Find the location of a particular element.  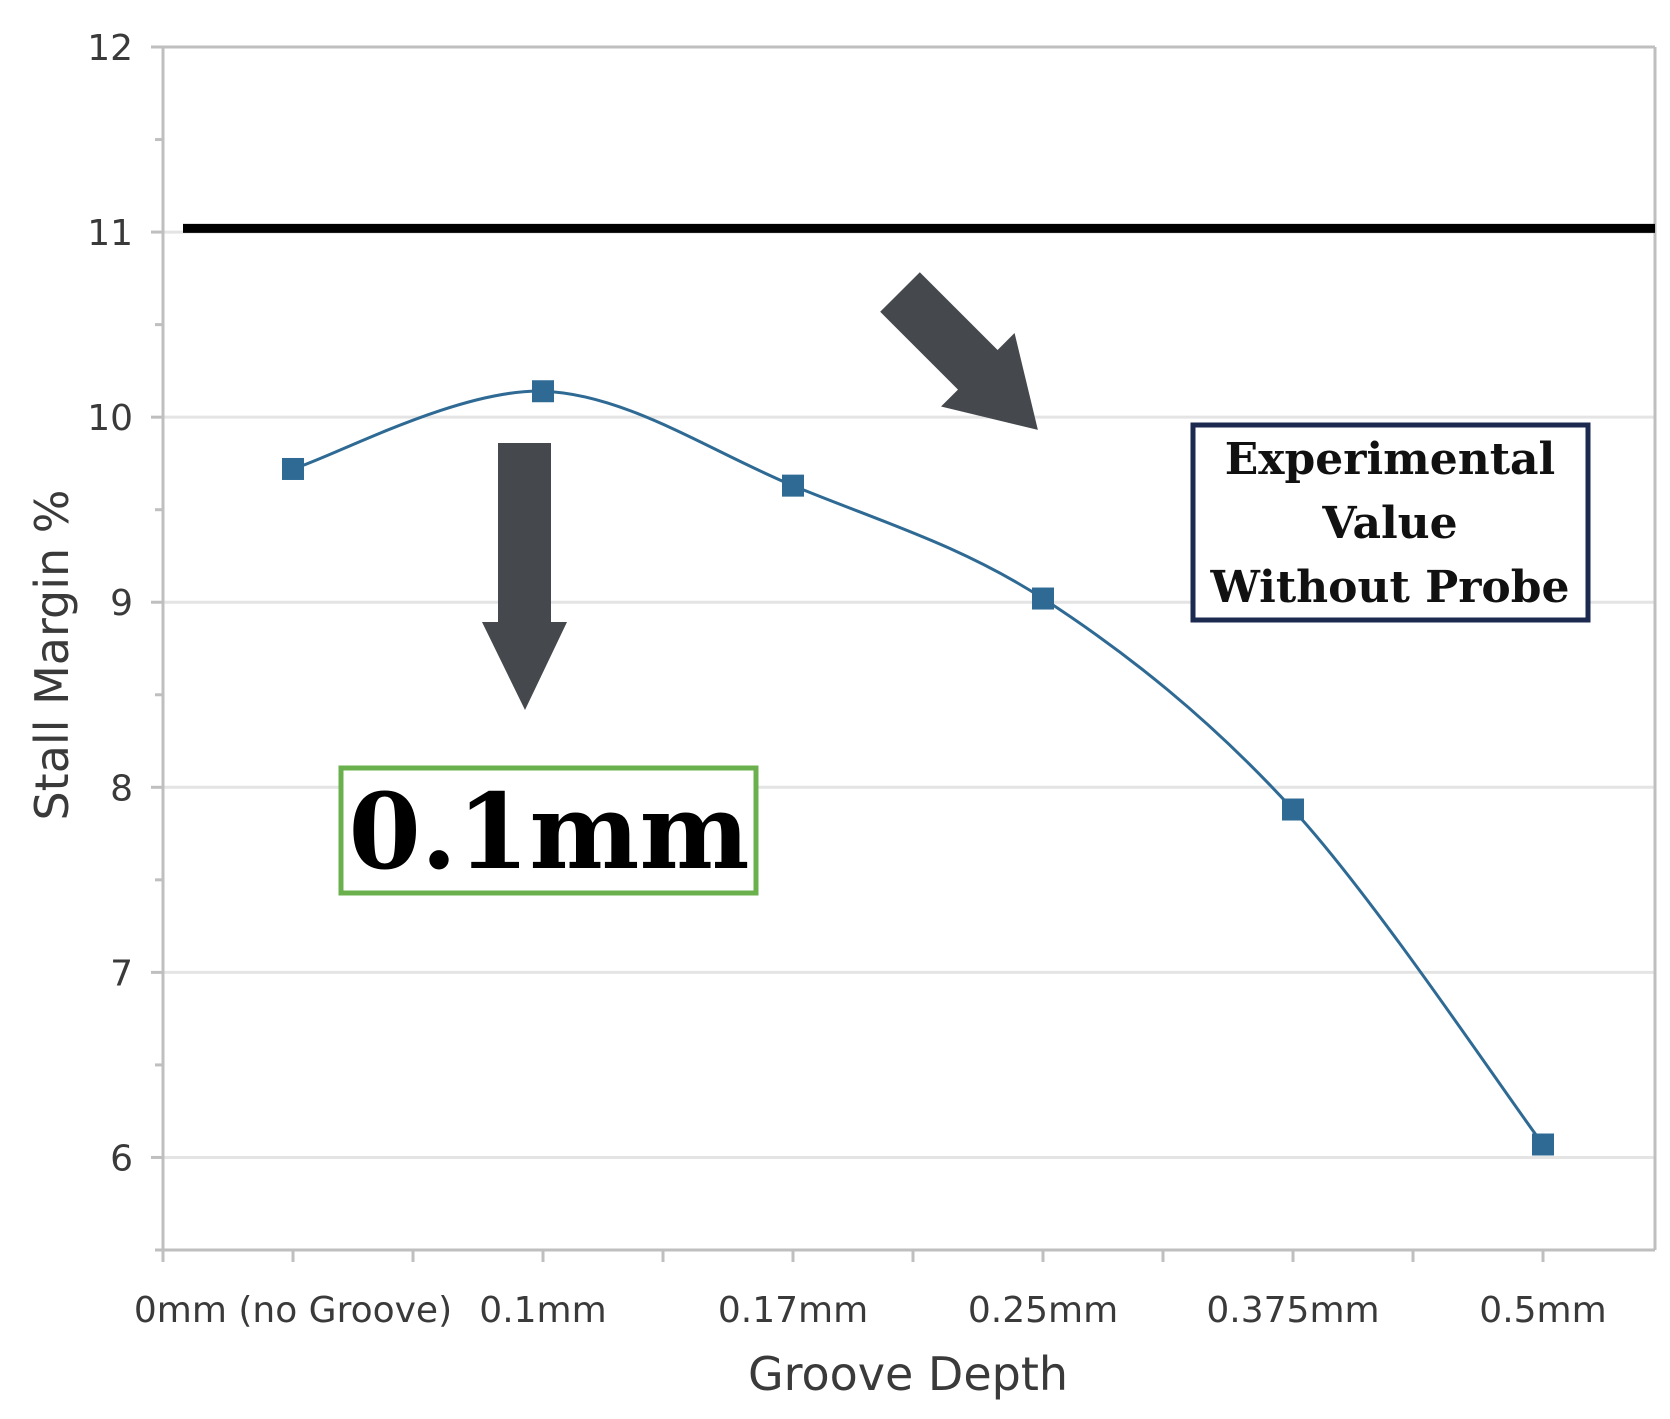

y-tick-label: 8 is located at coordinates (121, 788).